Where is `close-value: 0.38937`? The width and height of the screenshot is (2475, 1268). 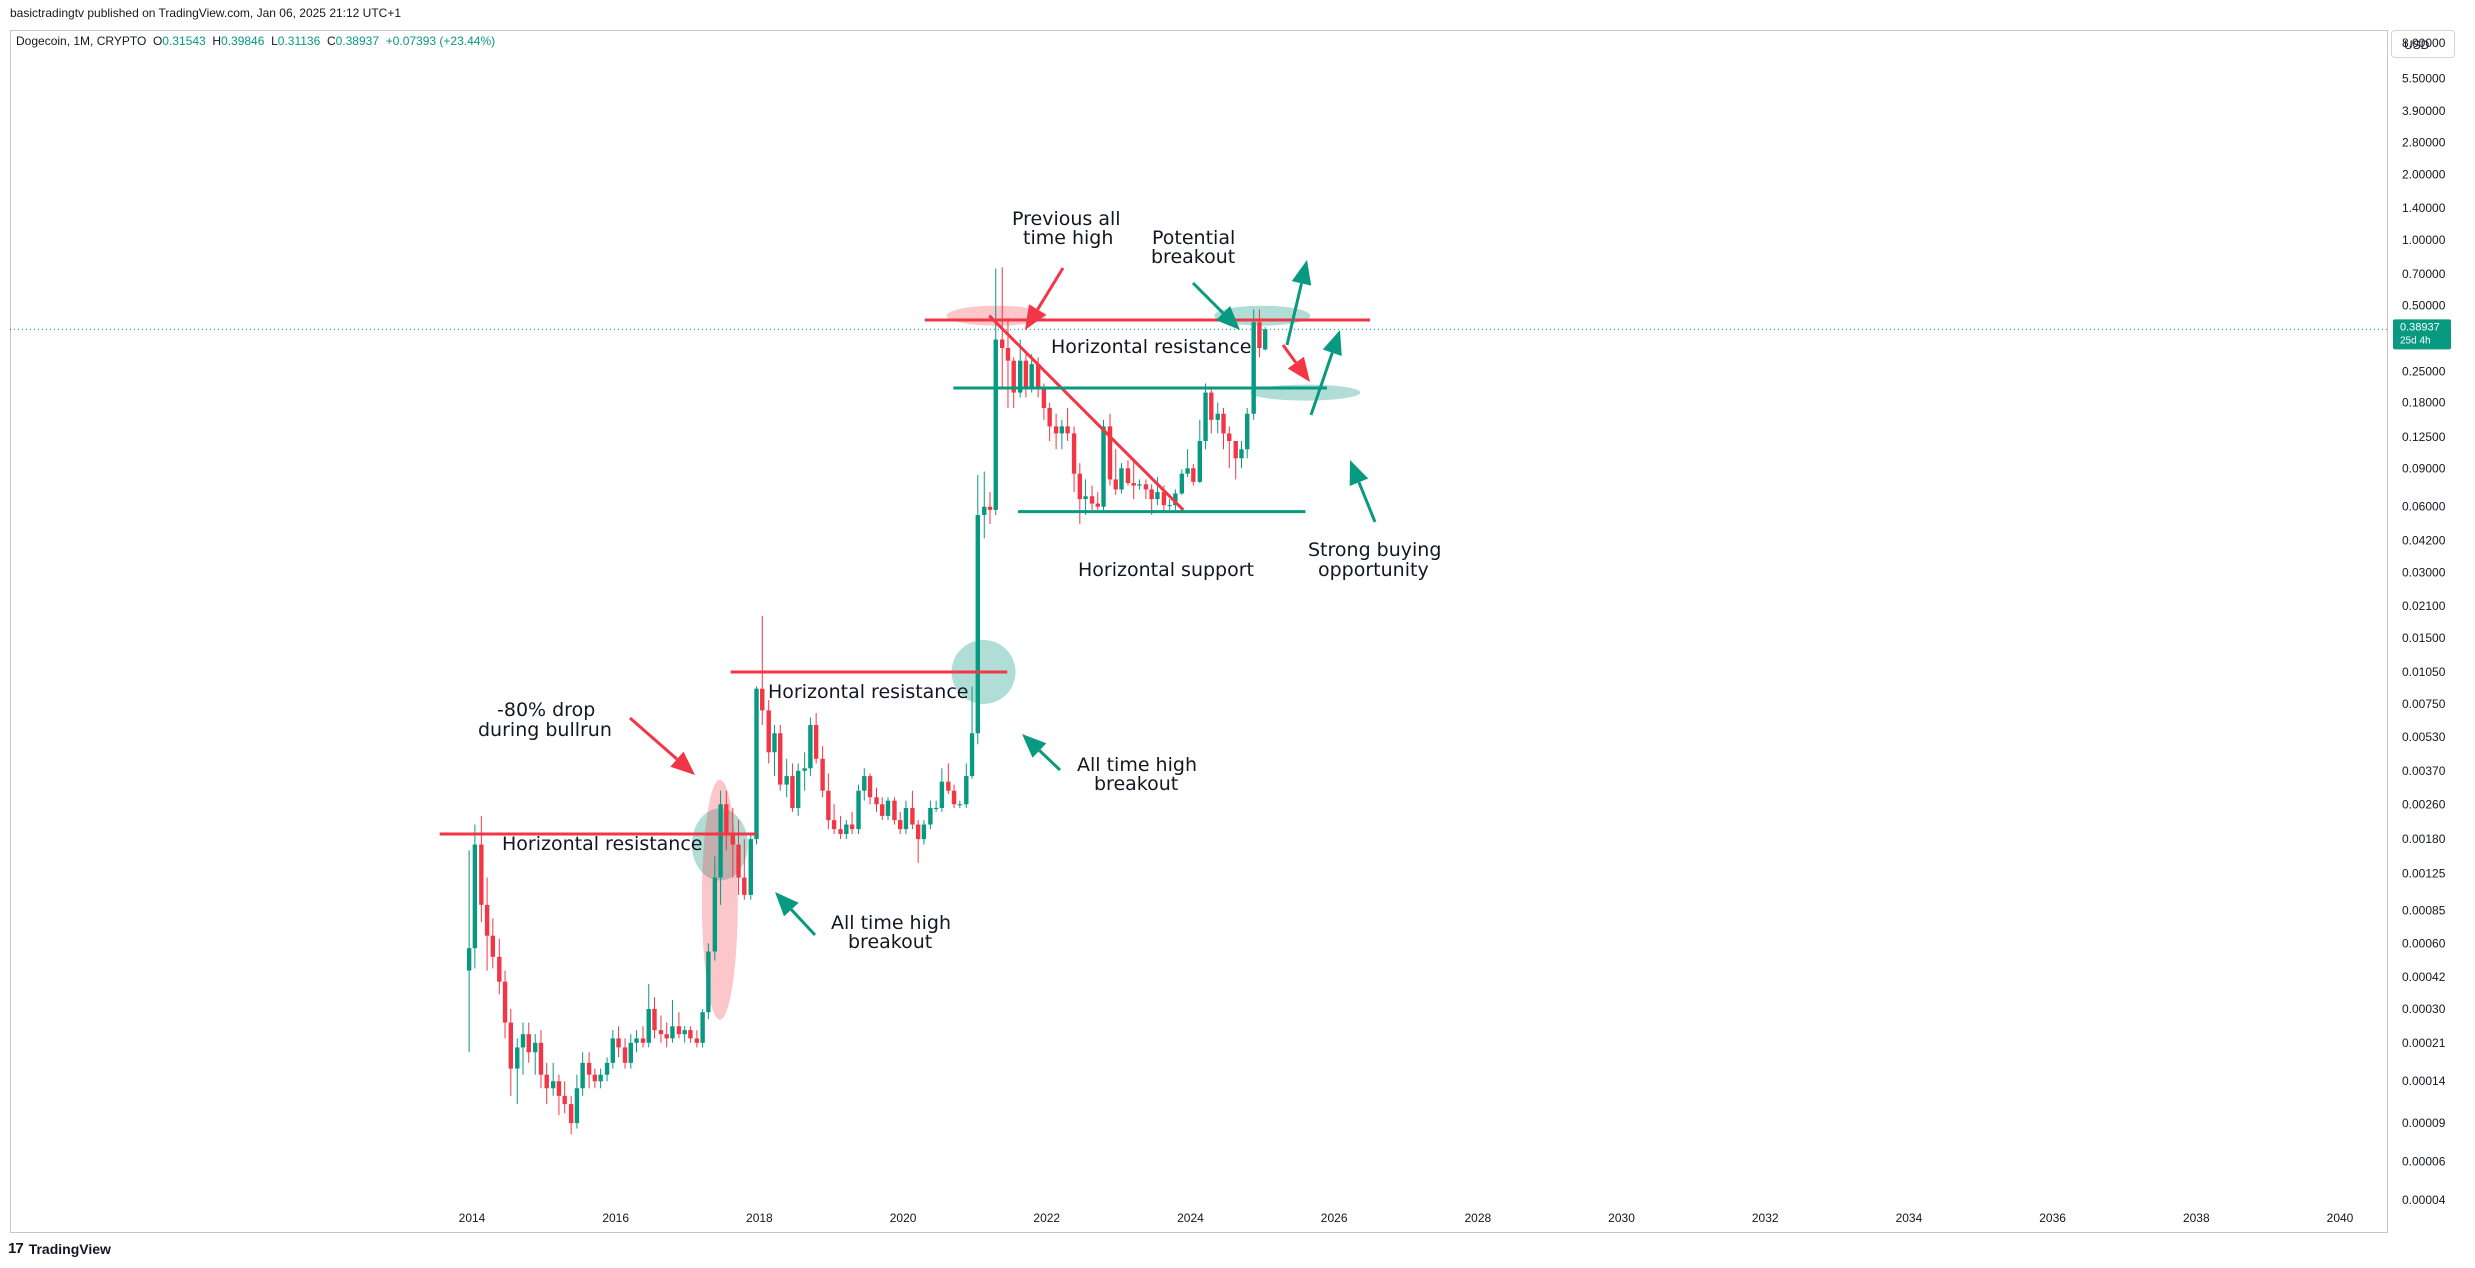
close-value: 0.38937 is located at coordinates (357, 41).